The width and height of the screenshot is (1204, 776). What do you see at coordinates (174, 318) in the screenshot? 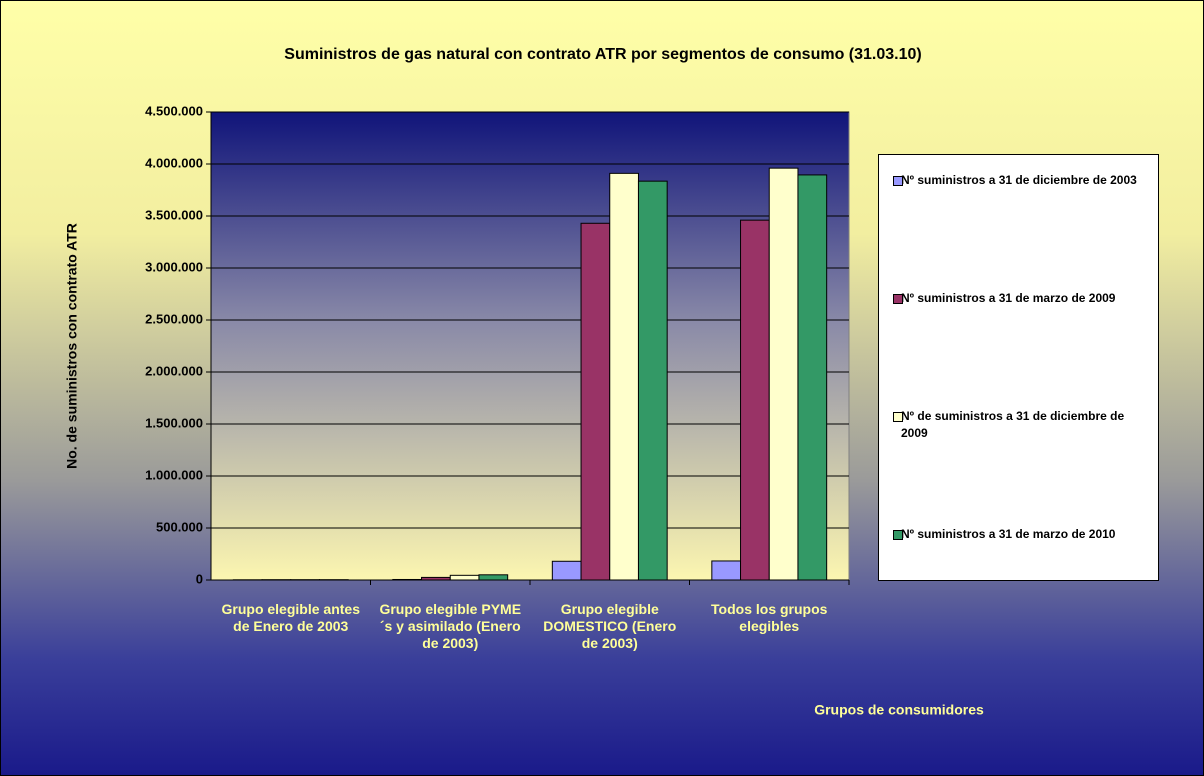
I see `y-tick-label: 2.500.000` at bounding box center [174, 318].